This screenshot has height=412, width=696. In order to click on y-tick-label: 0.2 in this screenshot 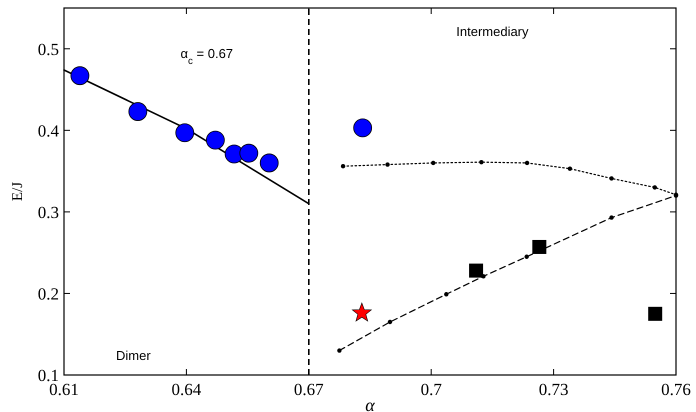, I will do `click(48, 294)`.